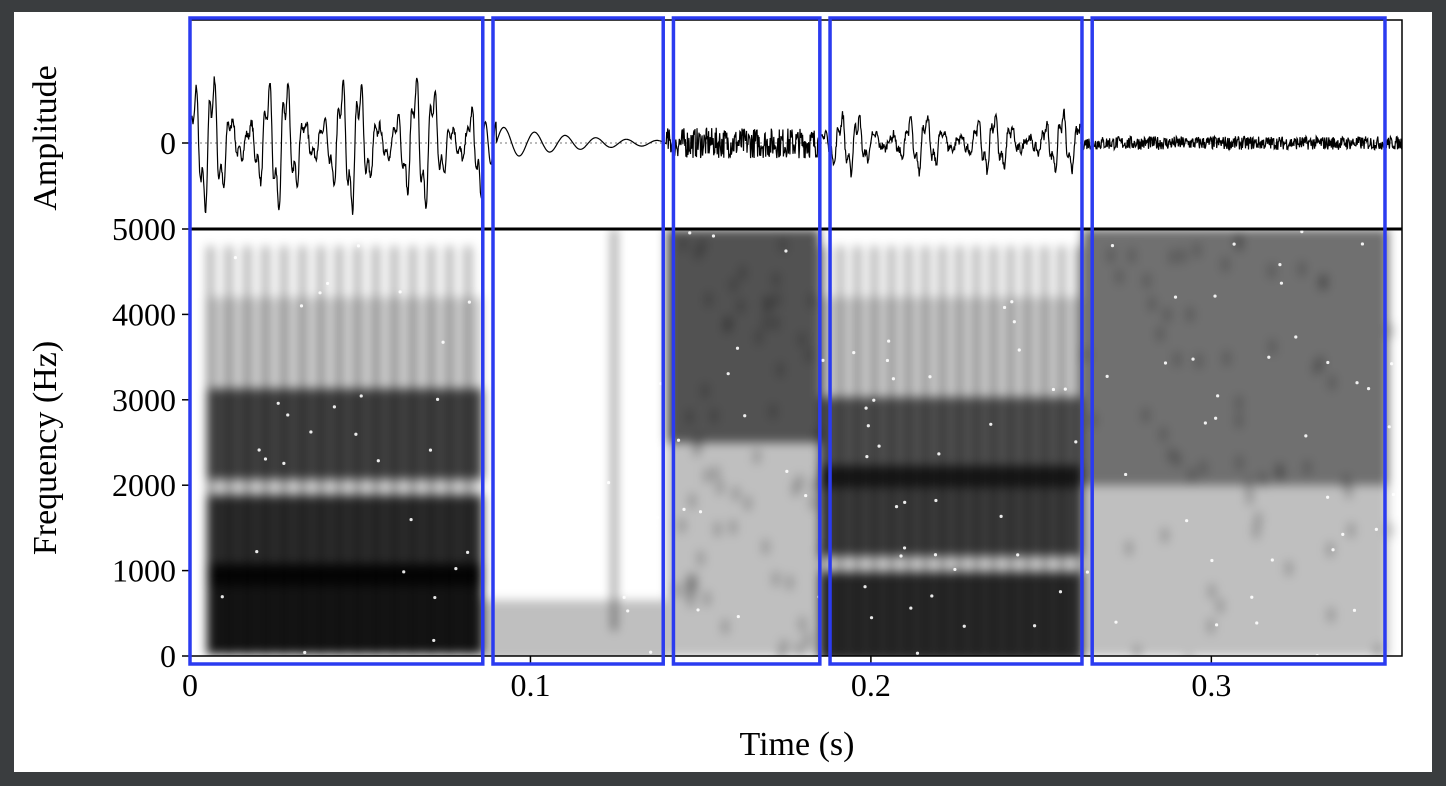  Describe the element at coordinates (1211, 685) in the screenshot. I see `time-tick-label: 0.3` at that location.